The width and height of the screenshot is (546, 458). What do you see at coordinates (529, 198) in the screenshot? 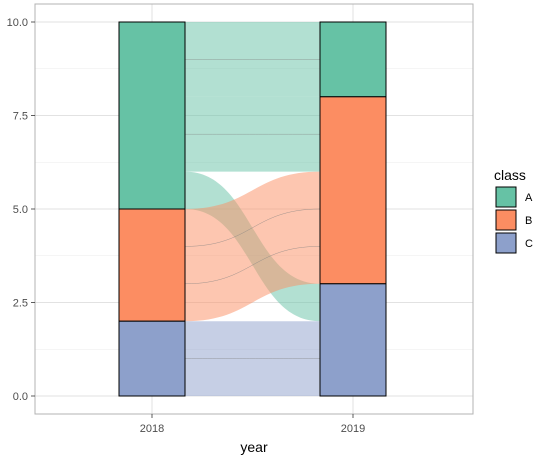
I see `legend-label-A: A` at bounding box center [529, 198].